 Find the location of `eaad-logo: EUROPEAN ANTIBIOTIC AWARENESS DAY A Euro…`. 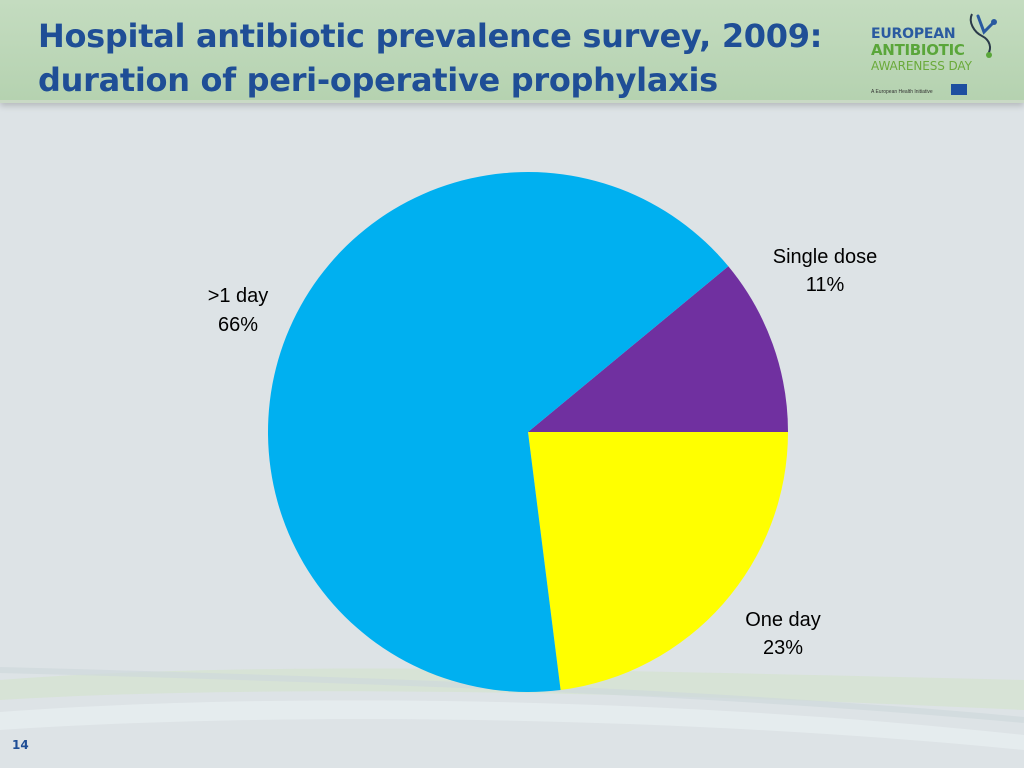

eaad-logo: EUROPEAN ANTIBIOTIC AWARENESS DAY A Euro… is located at coordinates (943, 55).